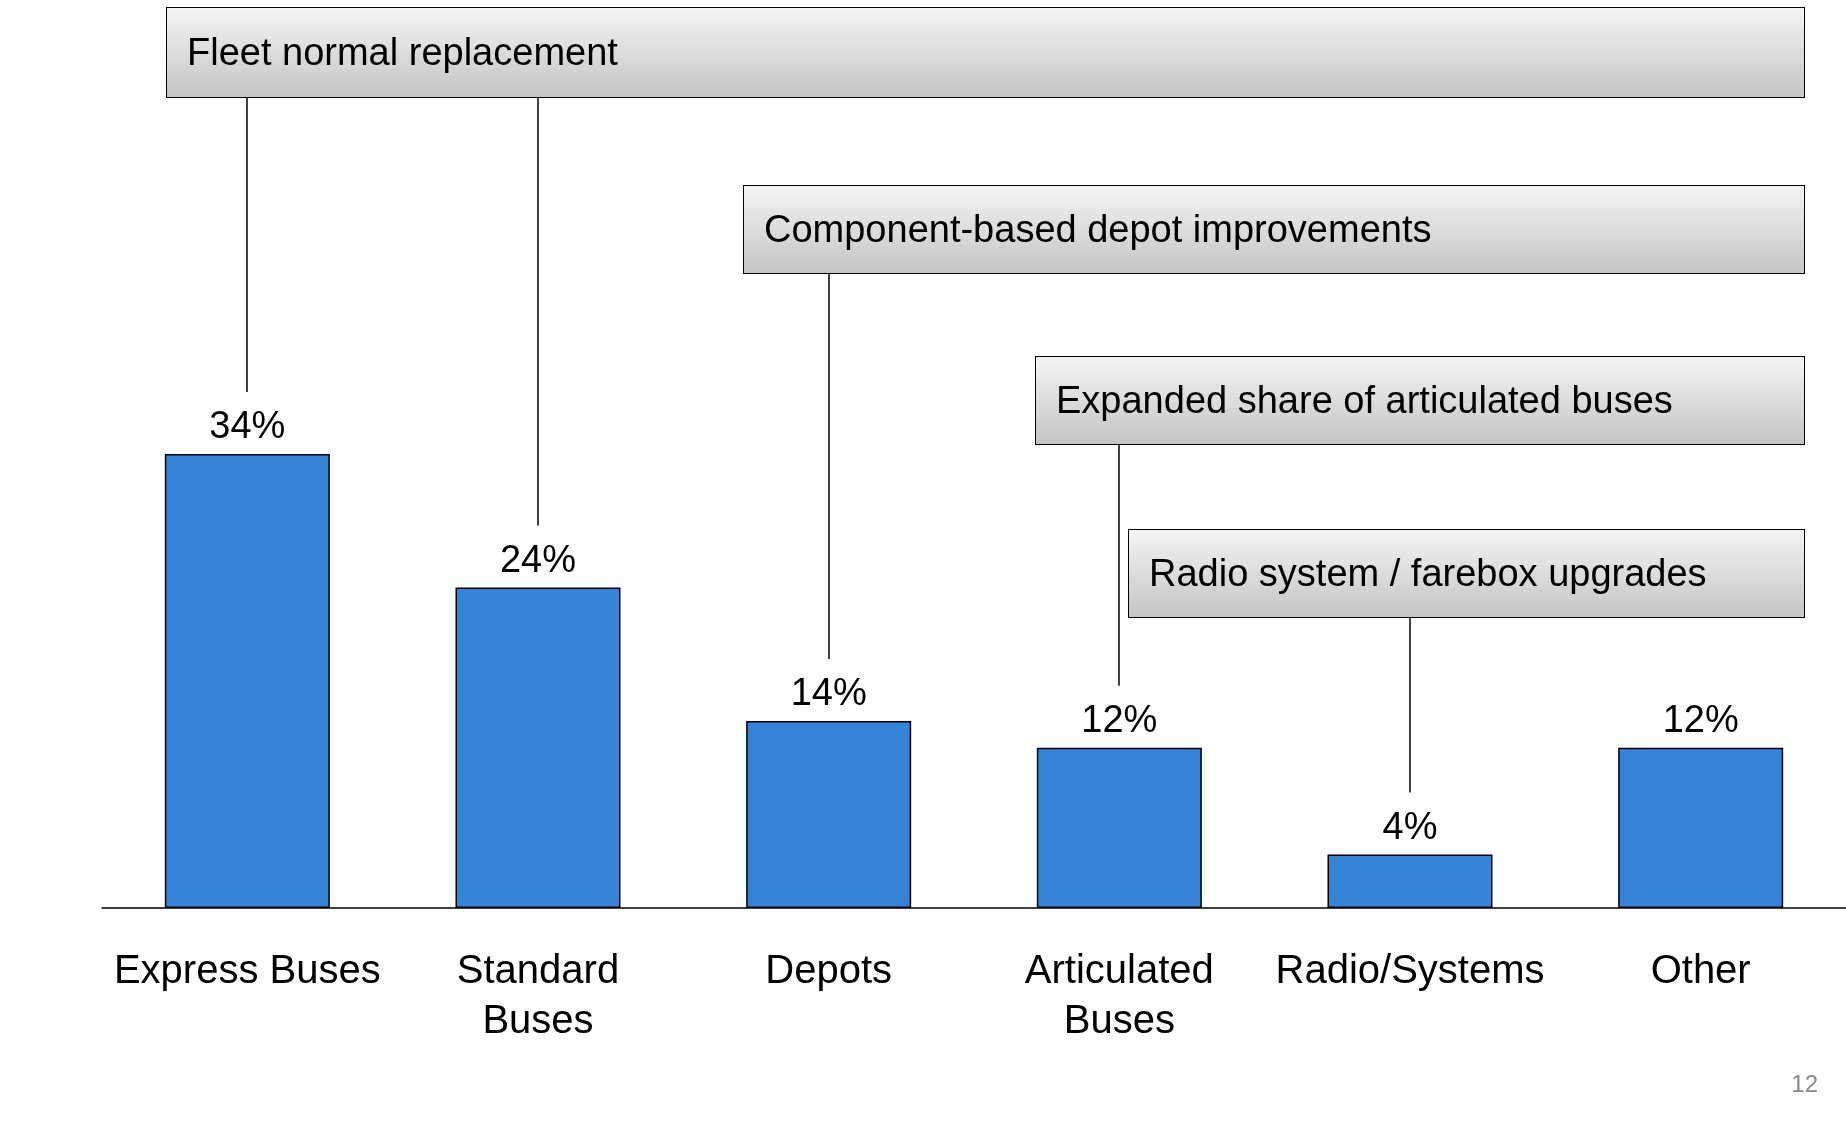  I want to click on x-tick-label: Depots, so click(829, 969).